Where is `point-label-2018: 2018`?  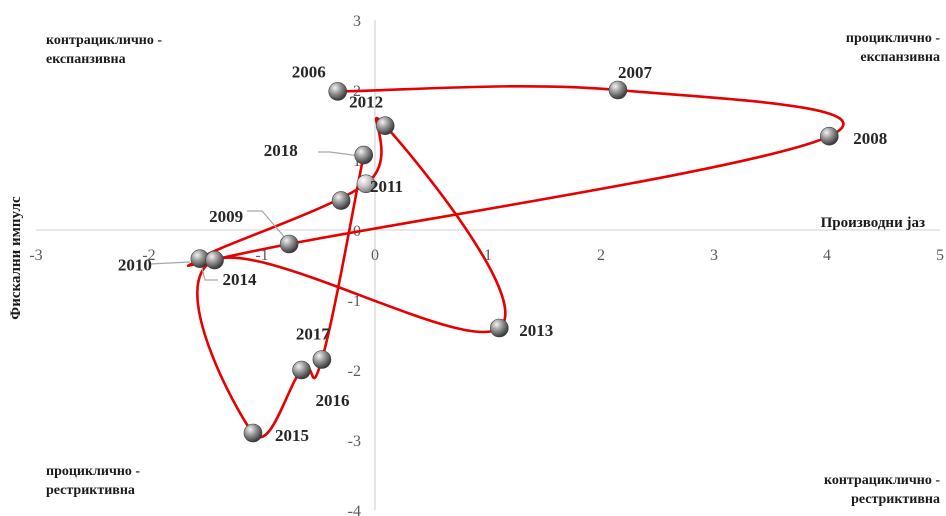
point-label-2018: 2018 is located at coordinates (281, 150).